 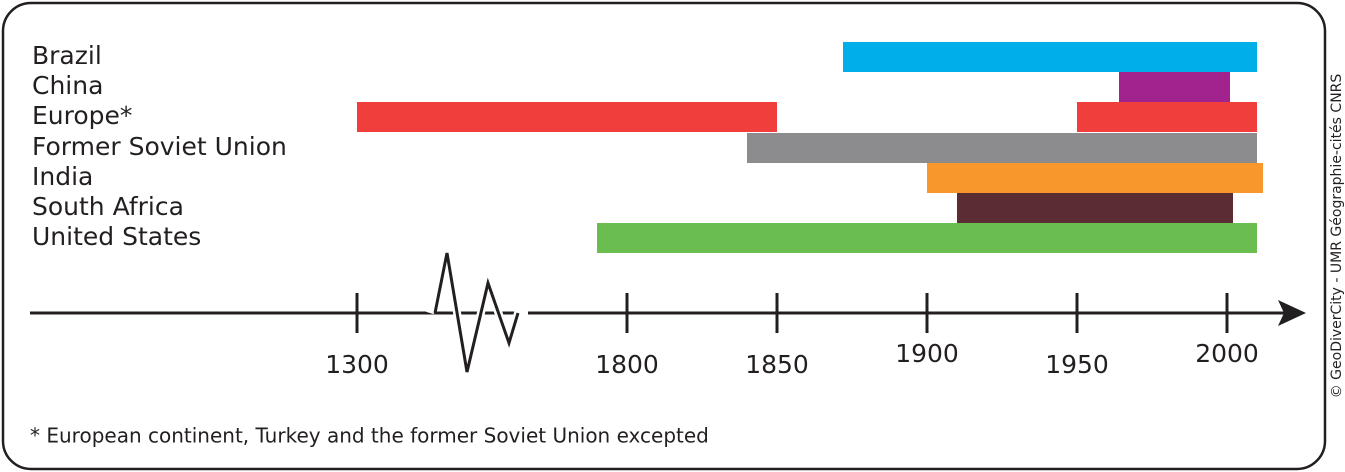 What do you see at coordinates (476, 312) in the screenshot?
I see `axis-break` at bounding box center [476, 312].